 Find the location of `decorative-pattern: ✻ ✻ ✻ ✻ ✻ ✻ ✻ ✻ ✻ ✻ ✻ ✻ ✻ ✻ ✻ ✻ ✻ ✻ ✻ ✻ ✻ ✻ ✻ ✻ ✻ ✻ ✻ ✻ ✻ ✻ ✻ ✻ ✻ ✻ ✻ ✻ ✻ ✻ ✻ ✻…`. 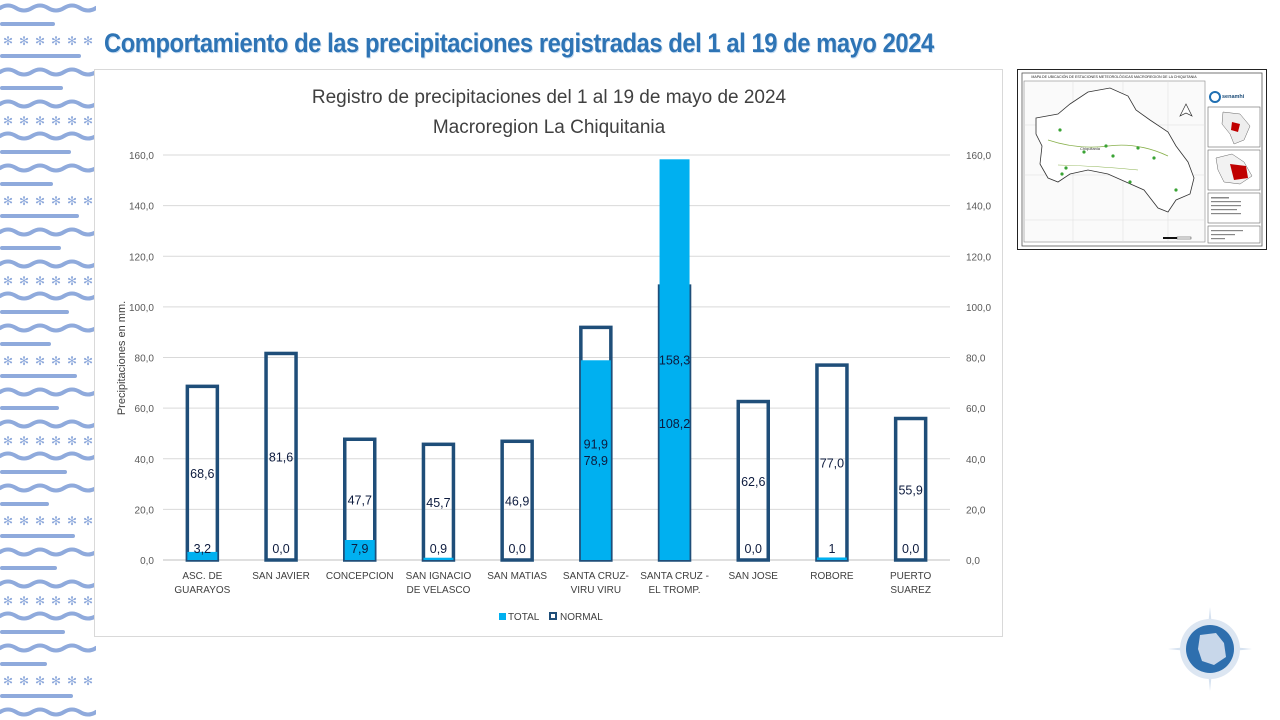

decorative-pattern: ✻ ✻ ✻ ✻ ✻ ✻ ✻ ✻ ✻ ✻ ✻ ✻ ✻ ✻ ✻ ✻ ✻ ✻ ✻ ✻ ✻ ✻ ✻ ✻ ✻ ✻ ✻ ✻ ✻ ✻ ✻ ✻ ✻ ✻ ✻ ✻ ✻ ✻ ✻ ✻… is located at coordinates (48, 360).